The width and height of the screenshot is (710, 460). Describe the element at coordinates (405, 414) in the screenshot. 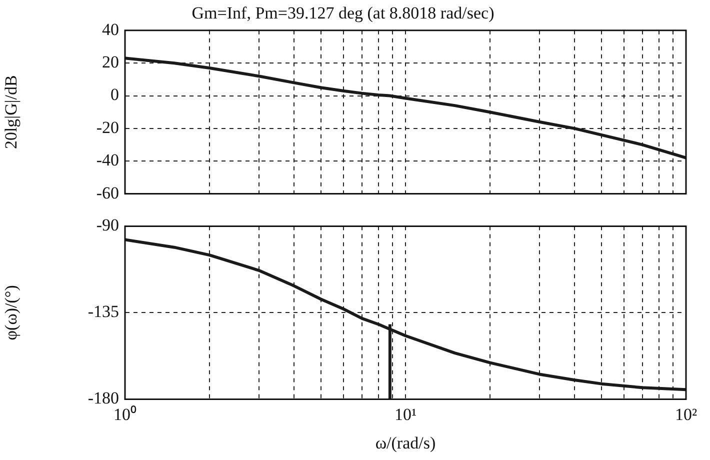

I see `x-tick-label: 10¹` at that location.